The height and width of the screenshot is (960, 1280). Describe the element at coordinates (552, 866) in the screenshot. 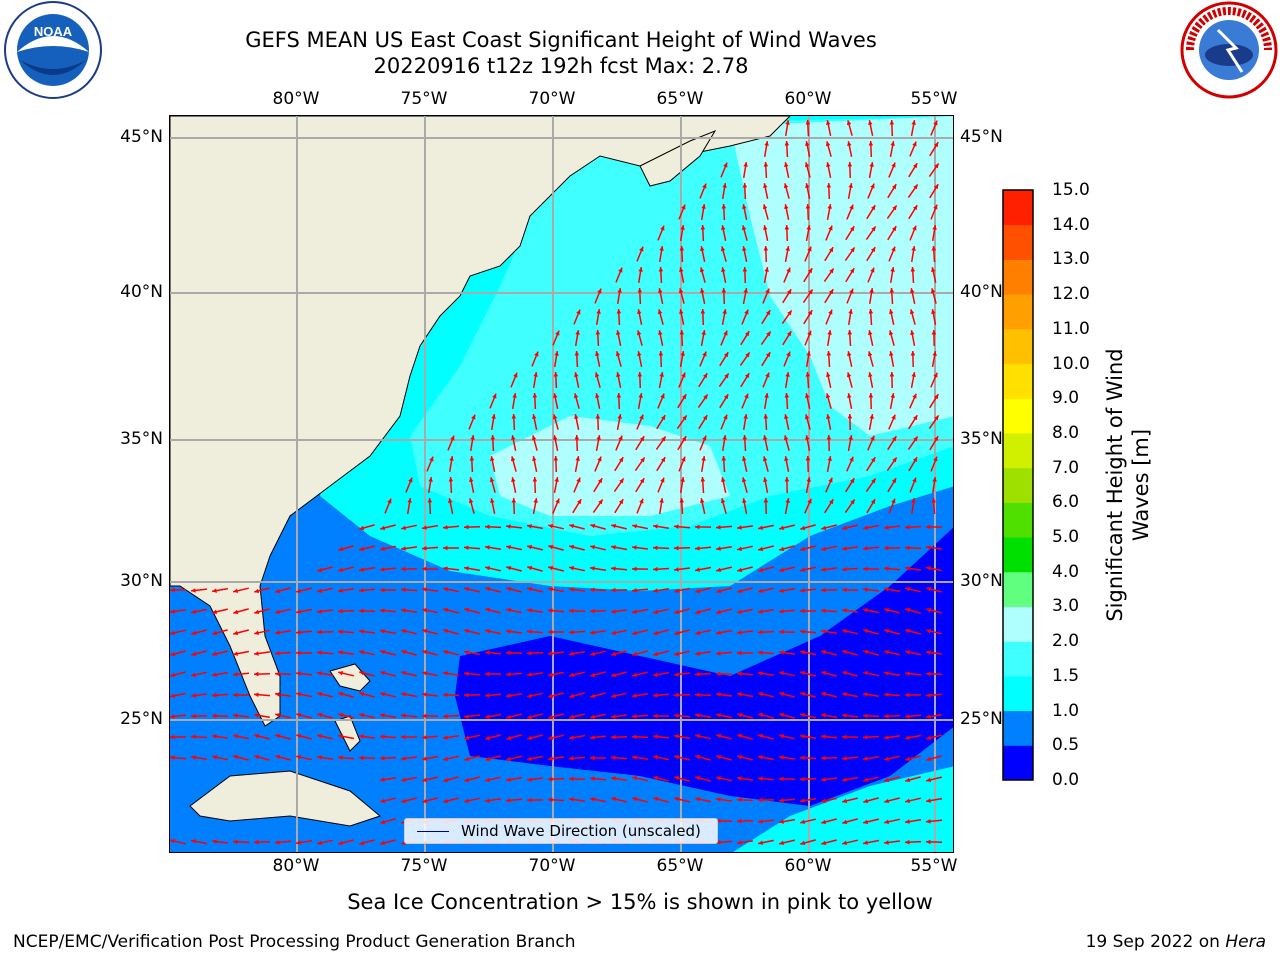

I see `lon-tick-bottom: 70°W` at that location.